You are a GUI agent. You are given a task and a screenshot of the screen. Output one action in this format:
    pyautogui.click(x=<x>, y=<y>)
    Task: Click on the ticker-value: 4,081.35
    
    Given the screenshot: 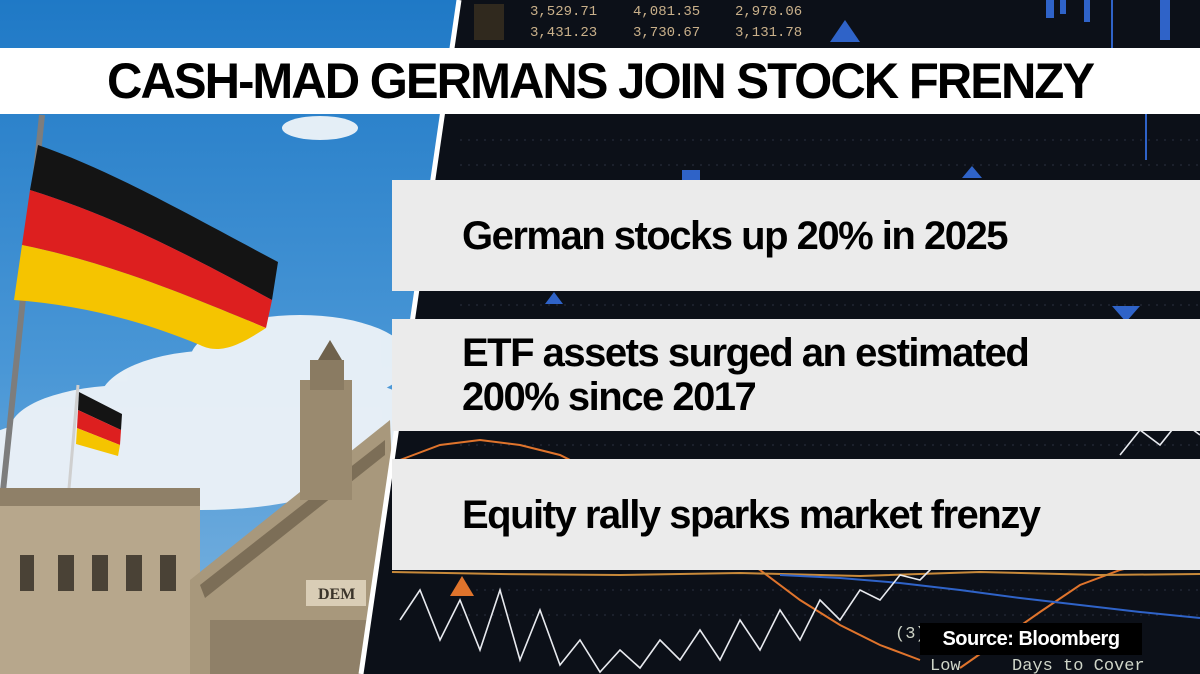 What is the action you would take?
    pyautogui.click(x=666, y=12)
    